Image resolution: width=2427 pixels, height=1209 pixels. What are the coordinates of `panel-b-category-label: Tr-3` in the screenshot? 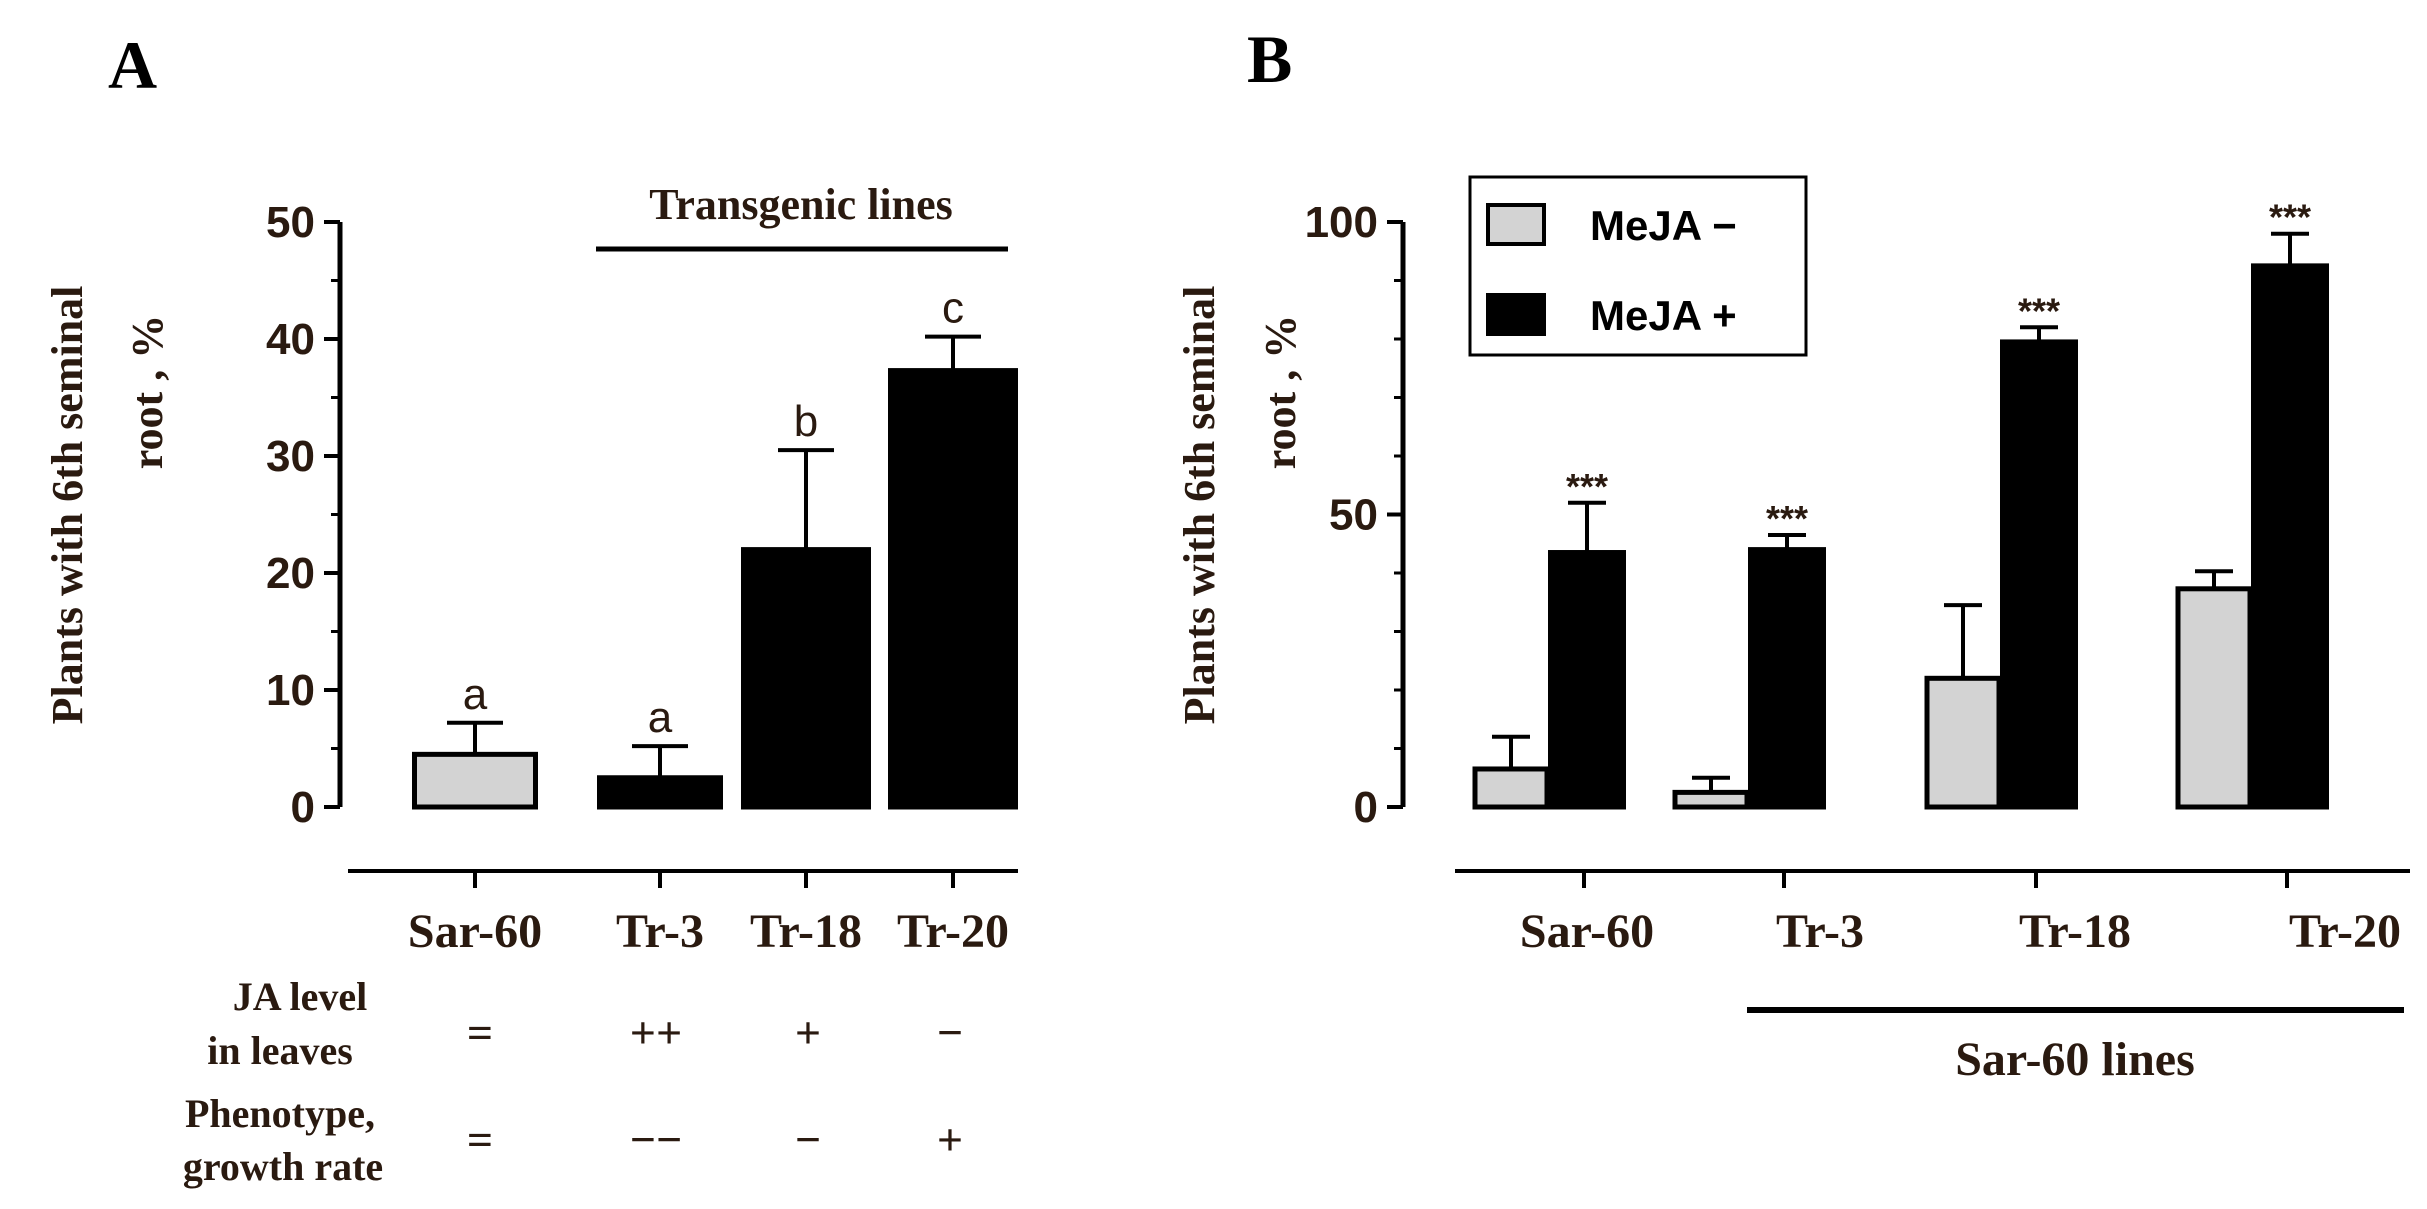 It's located at (1820, 931).